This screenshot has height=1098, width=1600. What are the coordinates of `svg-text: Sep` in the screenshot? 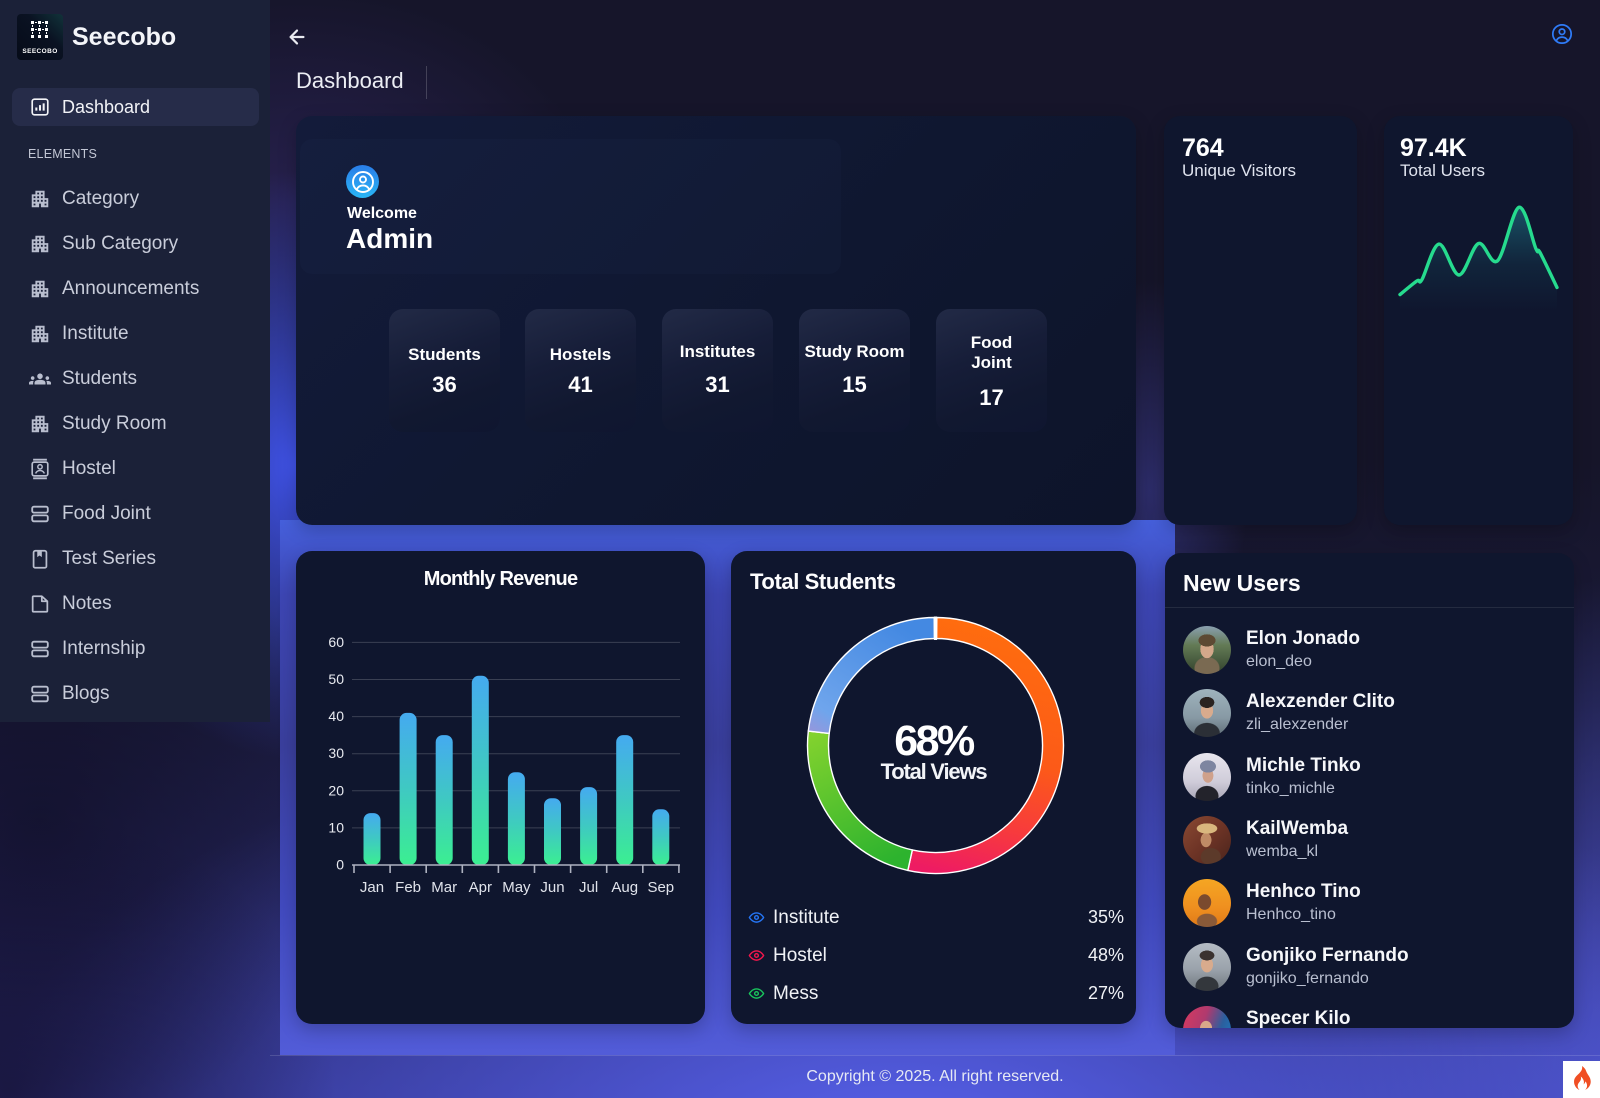 It's located at (660, 887).